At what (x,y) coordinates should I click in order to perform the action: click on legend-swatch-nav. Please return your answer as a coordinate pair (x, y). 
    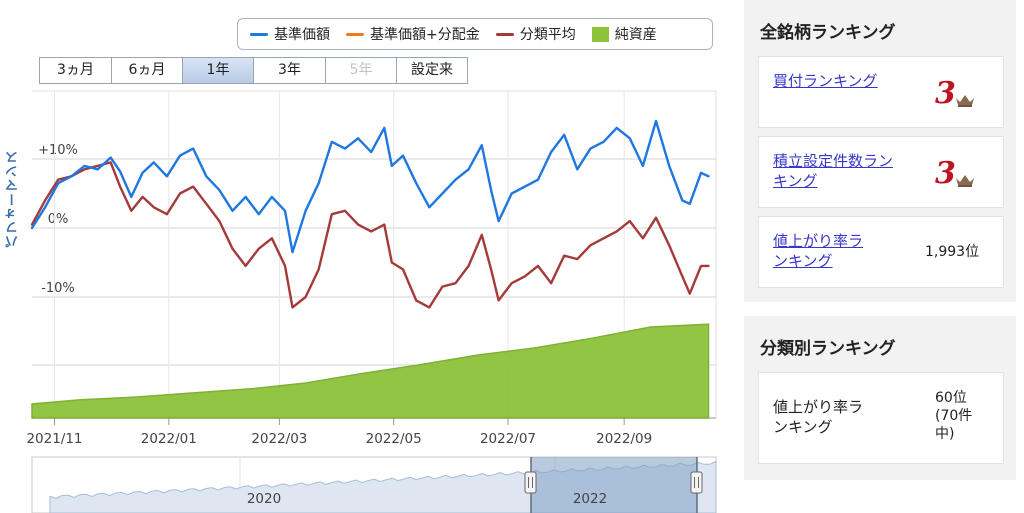
    Looking at the image, I should click on (259, 34).